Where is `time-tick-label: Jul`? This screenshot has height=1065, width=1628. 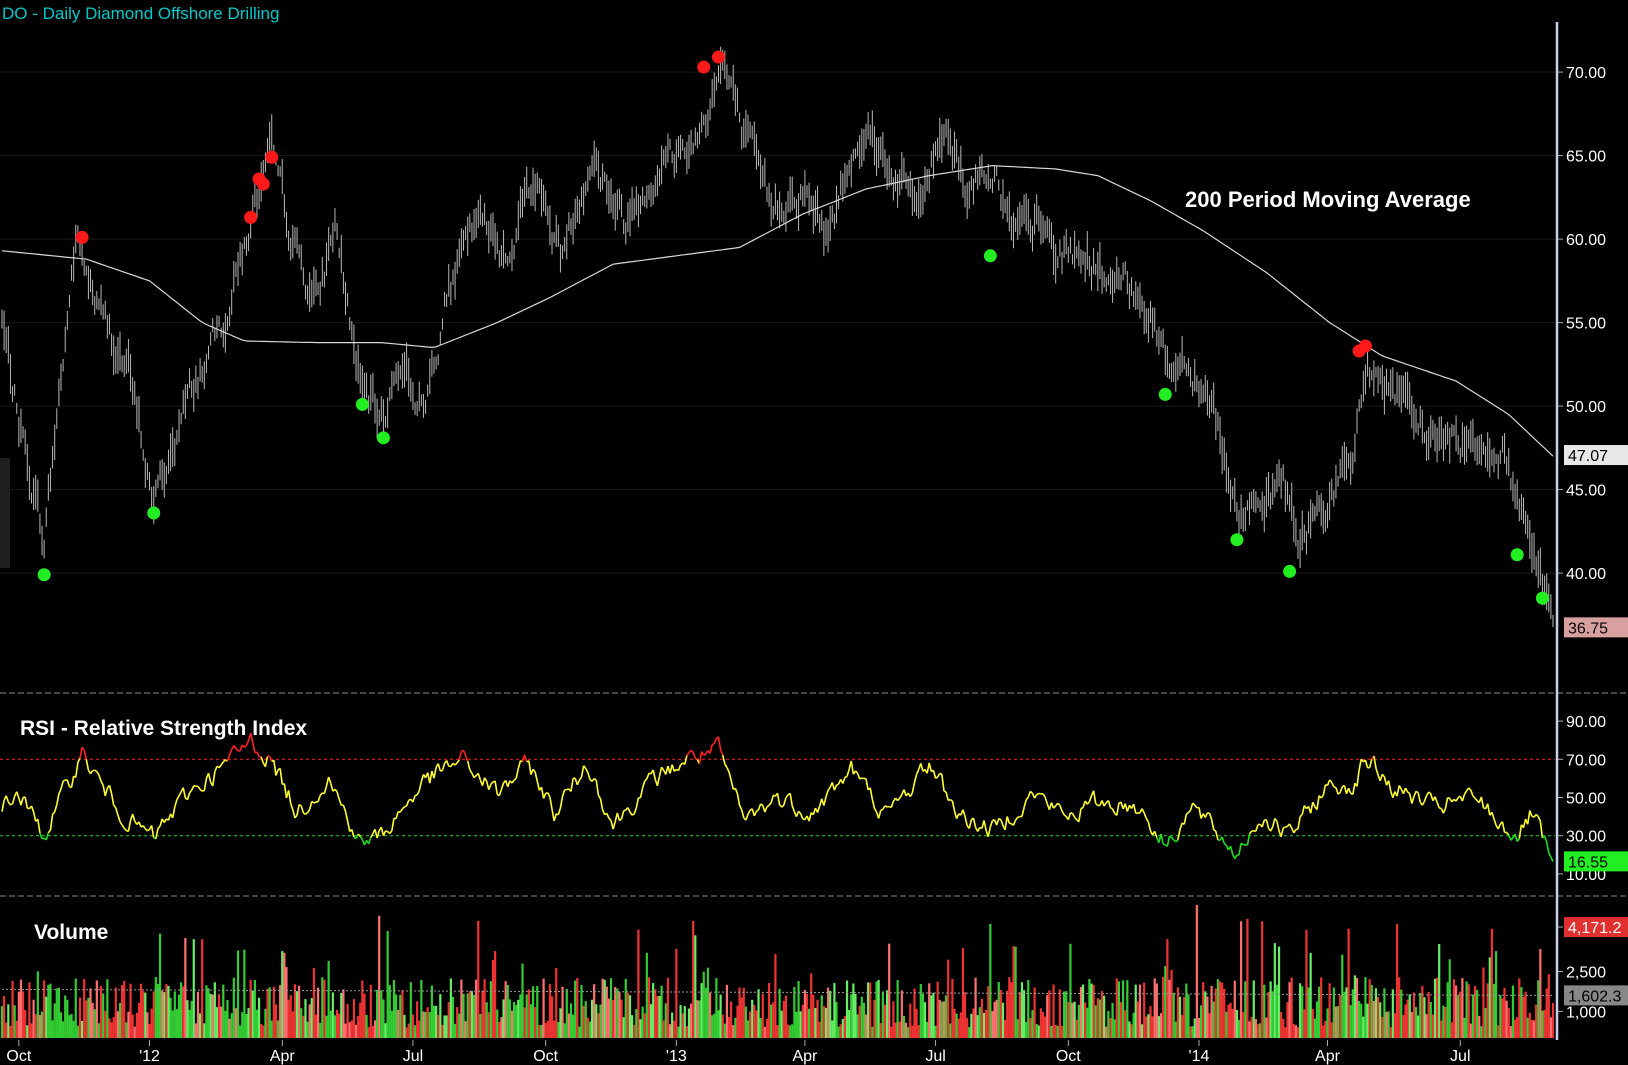 time-tick-label: Jul is located at coordinates (413, 1056).